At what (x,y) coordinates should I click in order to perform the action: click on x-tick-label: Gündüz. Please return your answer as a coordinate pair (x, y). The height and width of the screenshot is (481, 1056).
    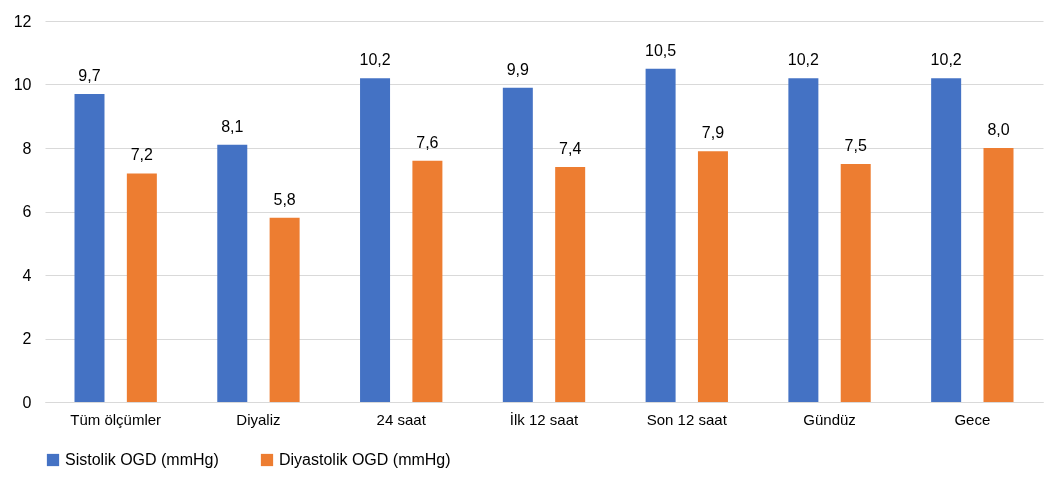
    Looking at the image, I should click on (829, 419).